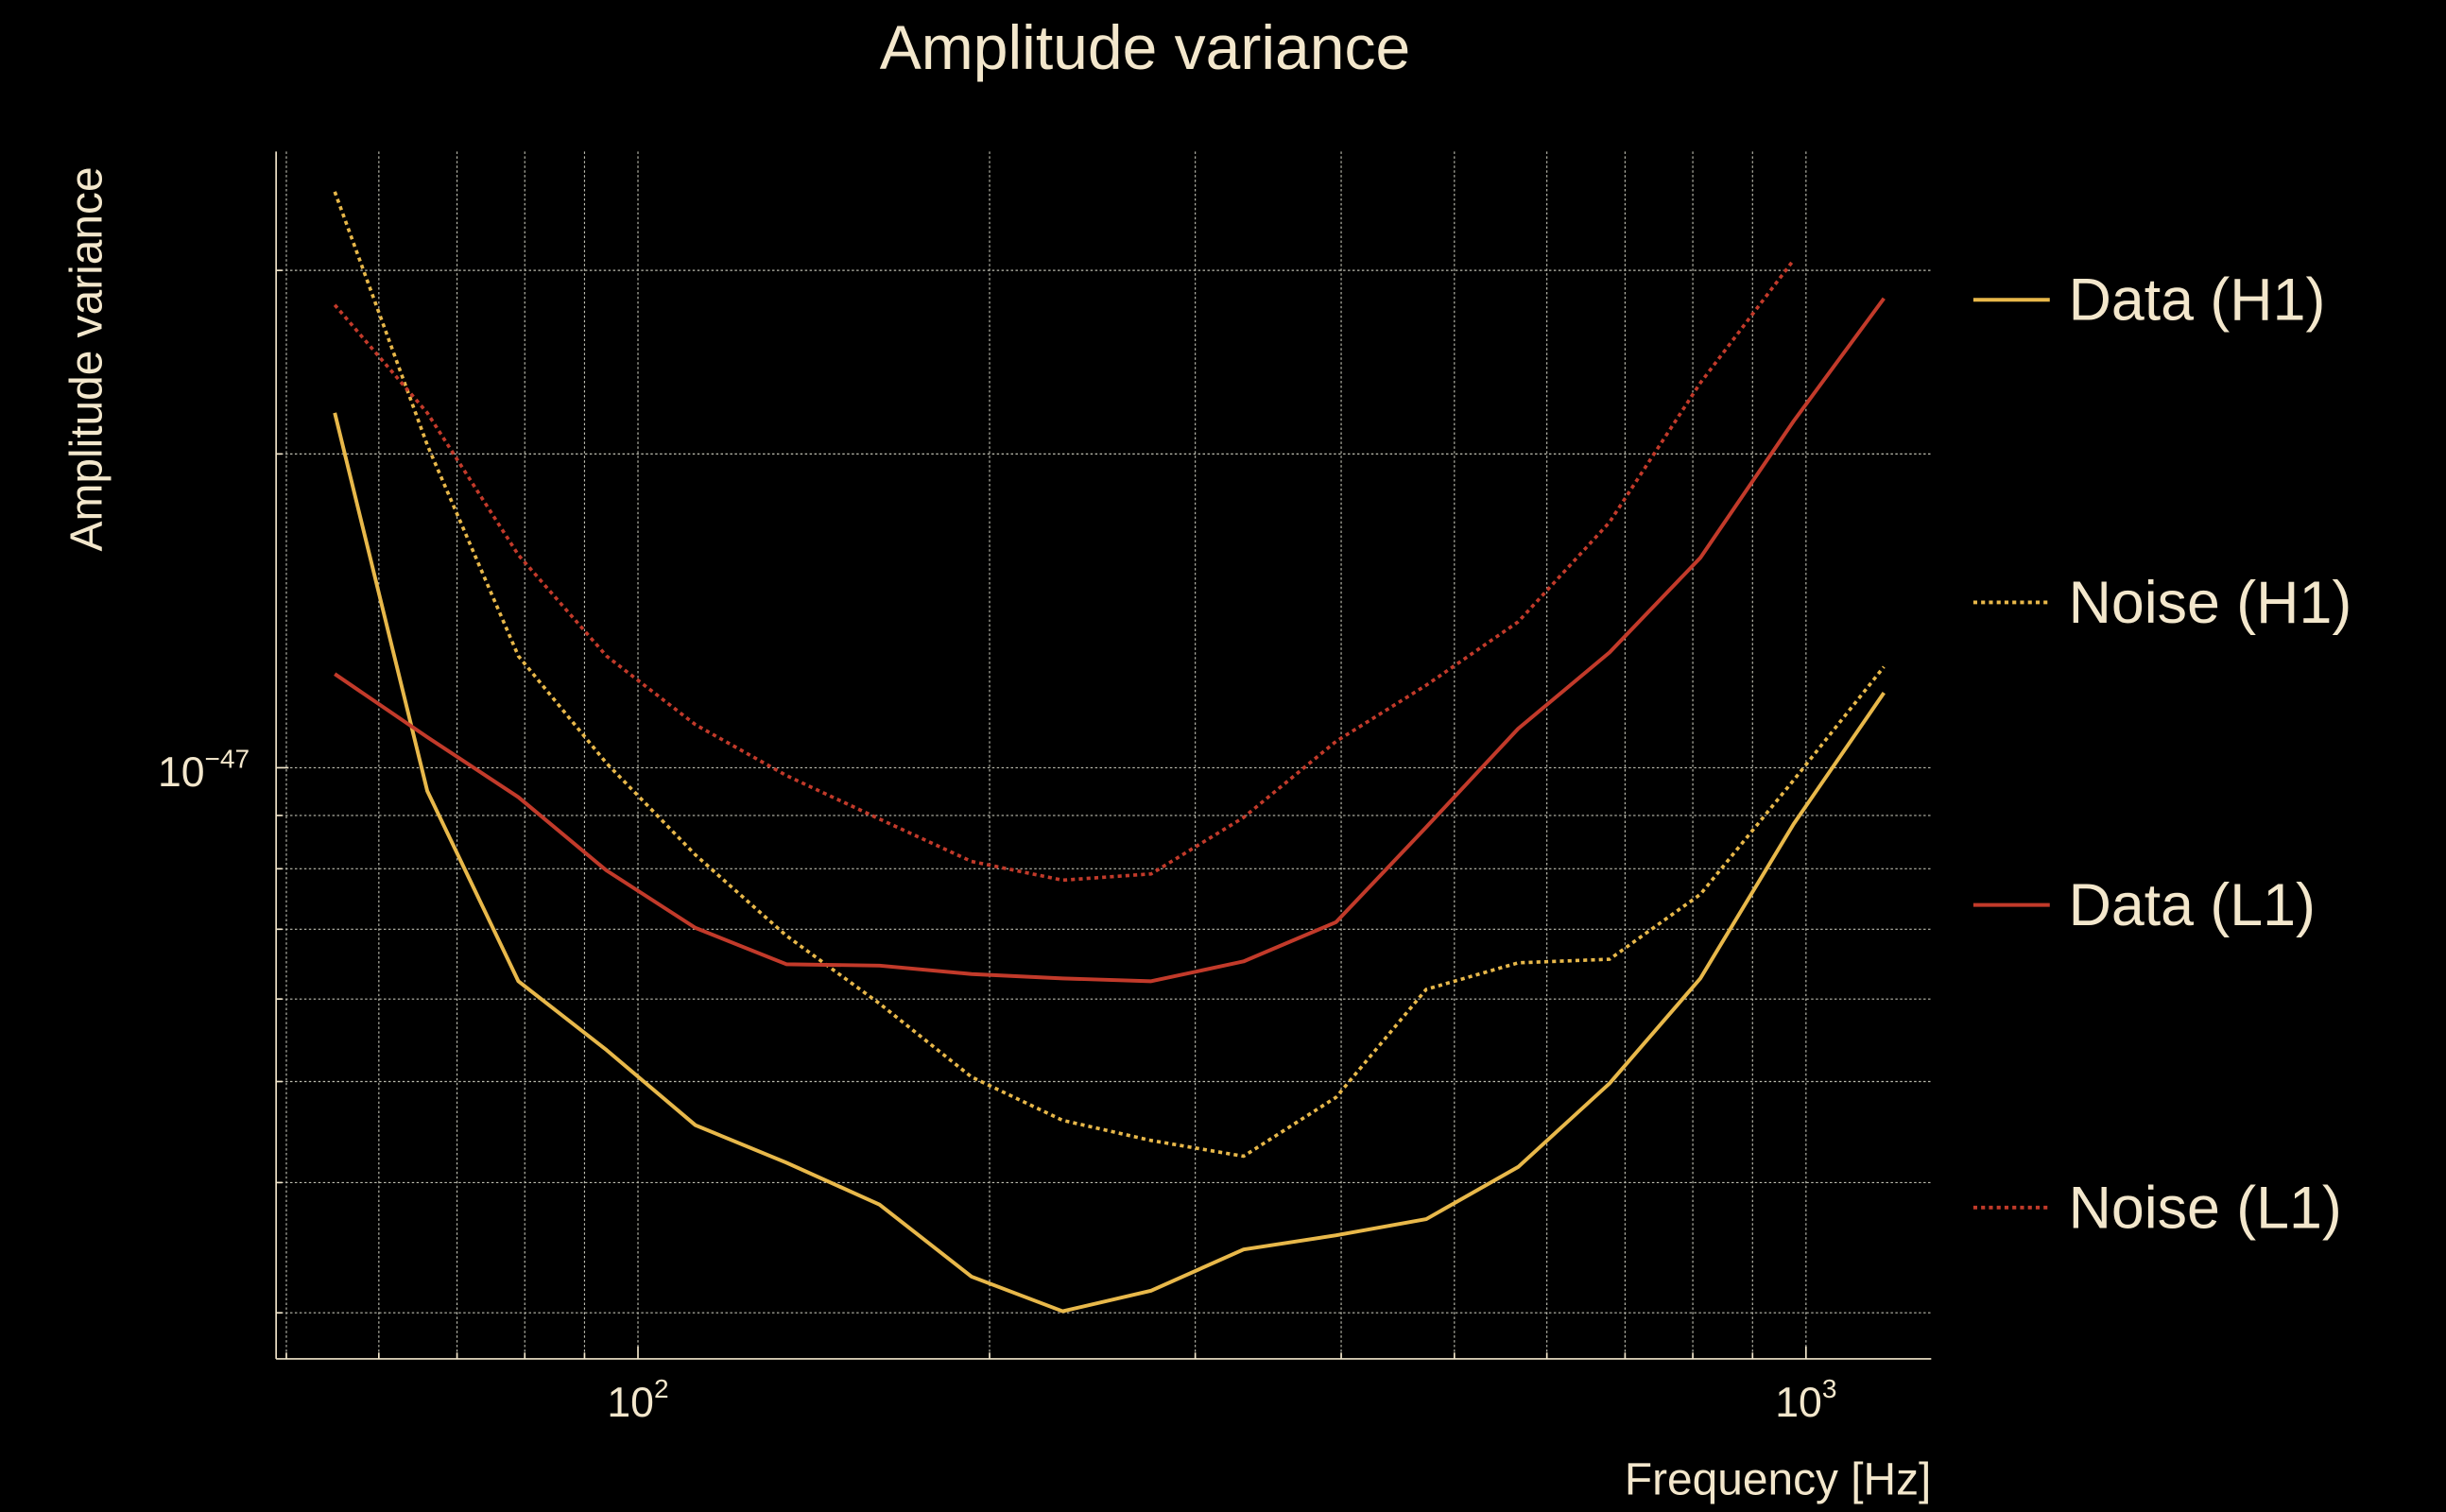 This screenshot has width=2446, height=1512. Describe the element at coordinates (1778, 1480) in the screenshot. I see `x-axis-label: Frequency [Hz]` at that location.